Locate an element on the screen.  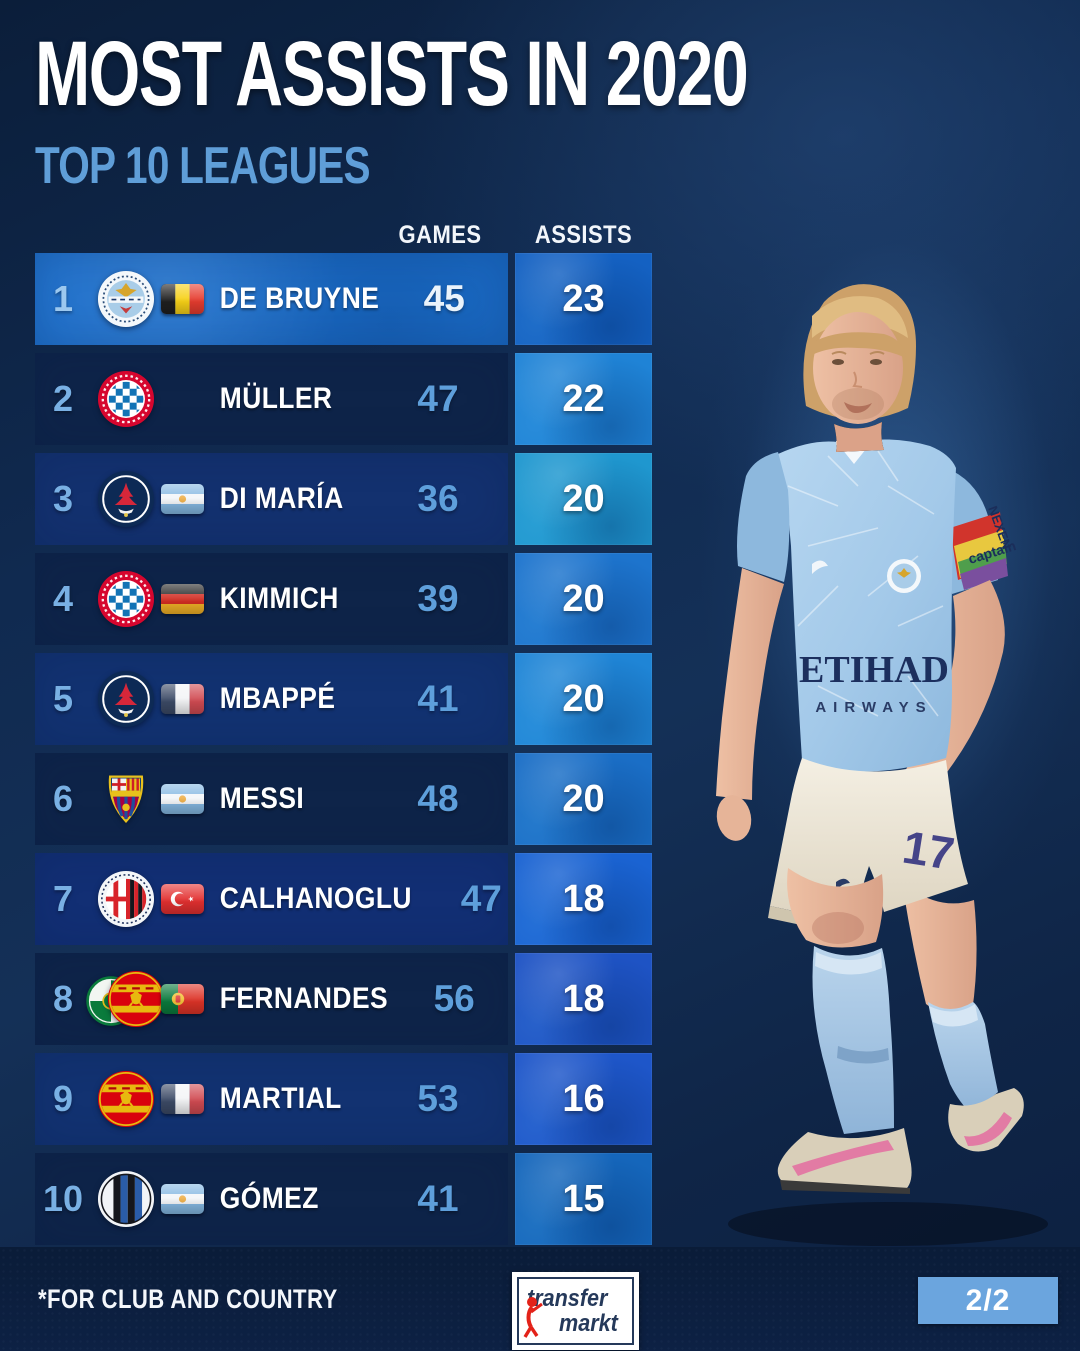
rank-label: 6 is located at coordinates (63, 798).